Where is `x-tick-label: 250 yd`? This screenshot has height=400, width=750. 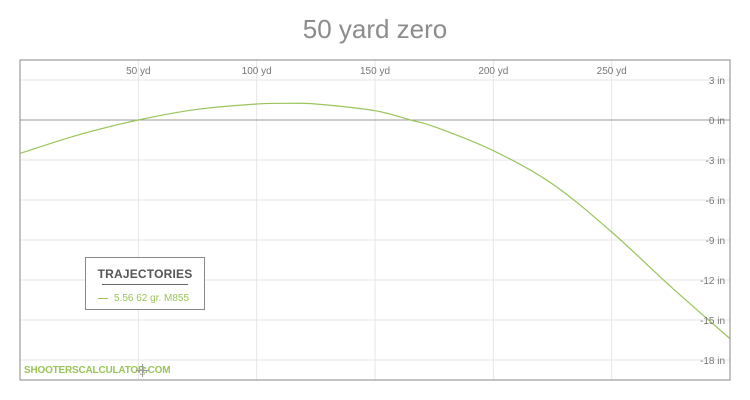
x-tick-label: 250 yd is located at coordinates (612, 71).